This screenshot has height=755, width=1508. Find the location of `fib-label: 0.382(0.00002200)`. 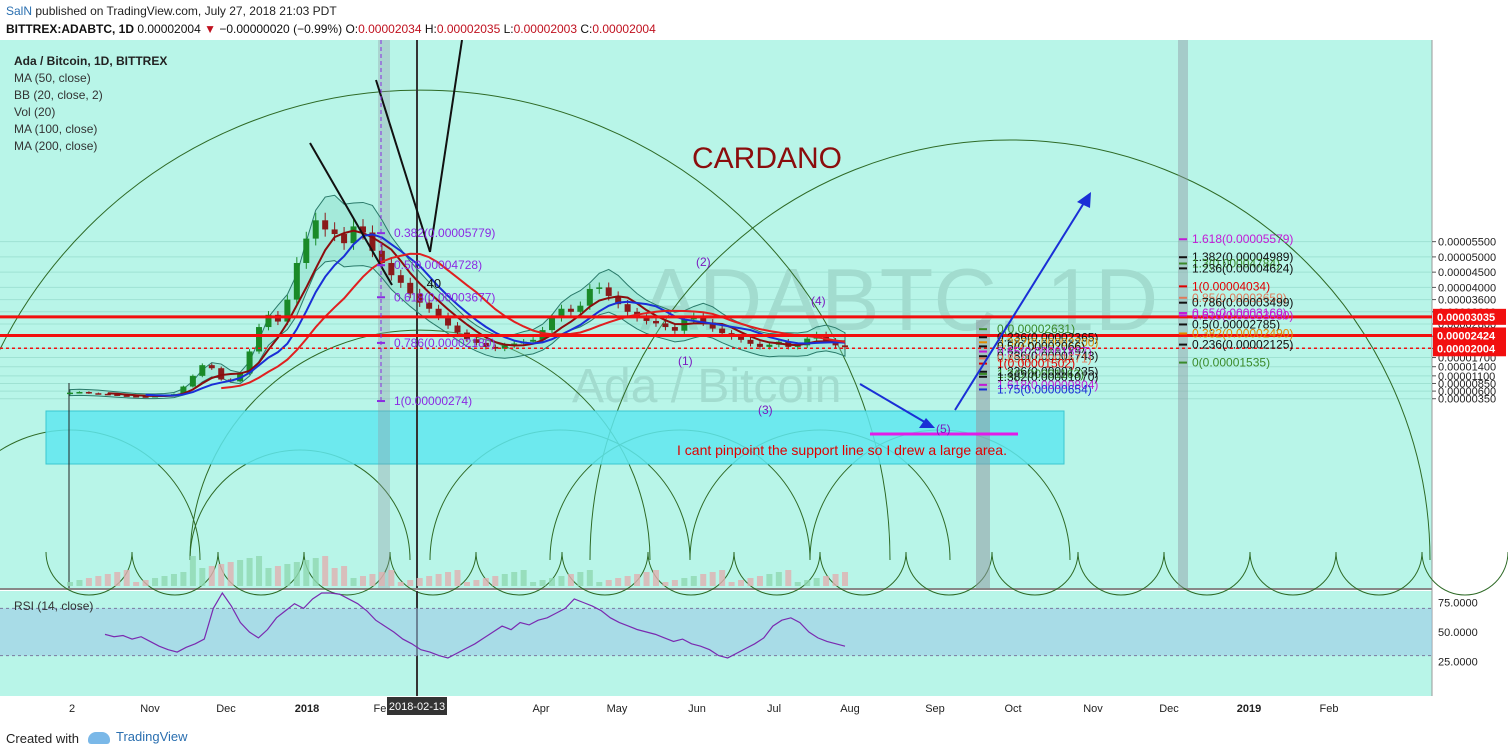

fib-label: 0.382(0.00002200) is located at coordinates (1047, 342).